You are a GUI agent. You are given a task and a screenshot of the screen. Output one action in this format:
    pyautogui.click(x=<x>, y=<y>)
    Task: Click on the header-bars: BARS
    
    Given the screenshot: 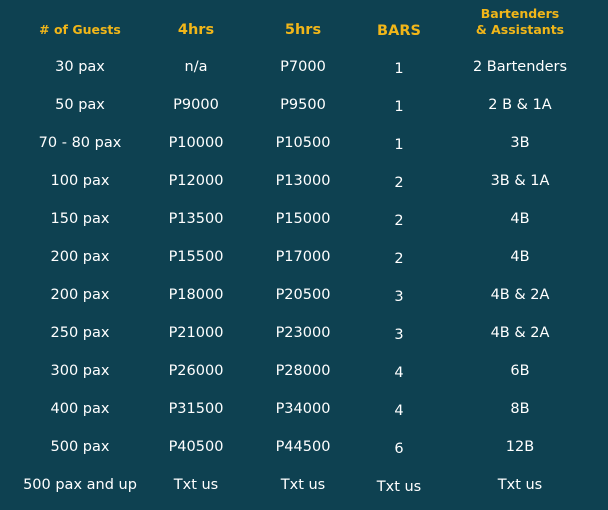 What is the action you would take?
    pyautogui.click(x=399, y=31)
    